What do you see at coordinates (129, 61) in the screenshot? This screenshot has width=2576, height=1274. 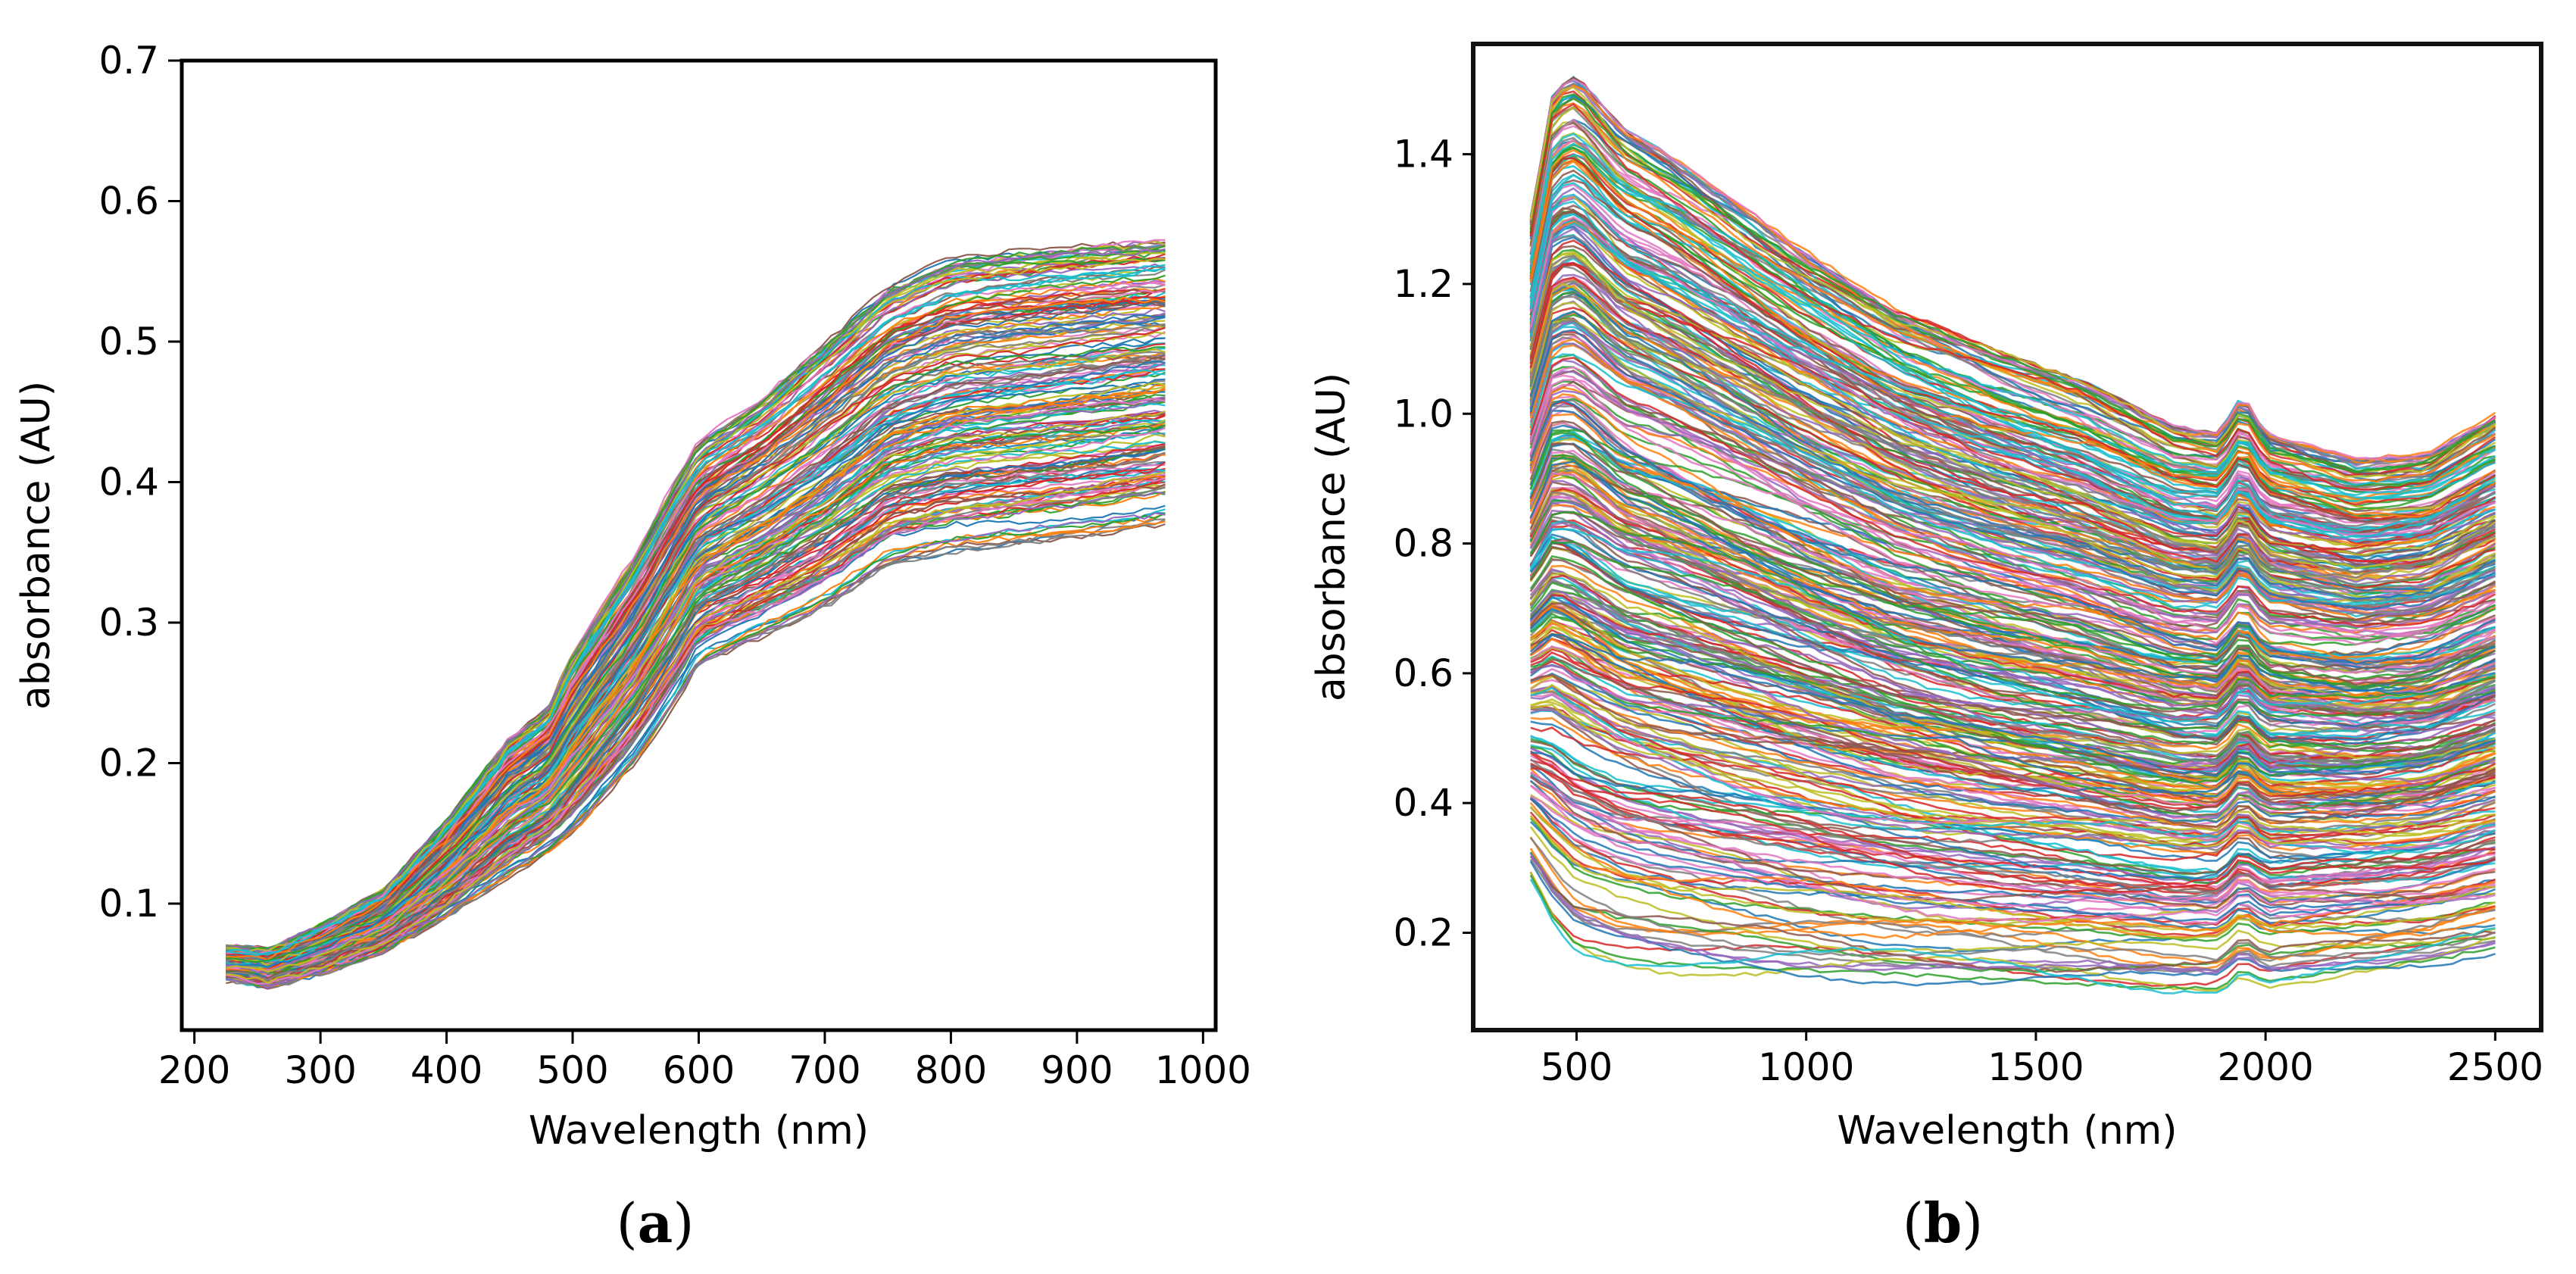 I see `y-tick-label: 0.7` at bounding box center [129, 61].